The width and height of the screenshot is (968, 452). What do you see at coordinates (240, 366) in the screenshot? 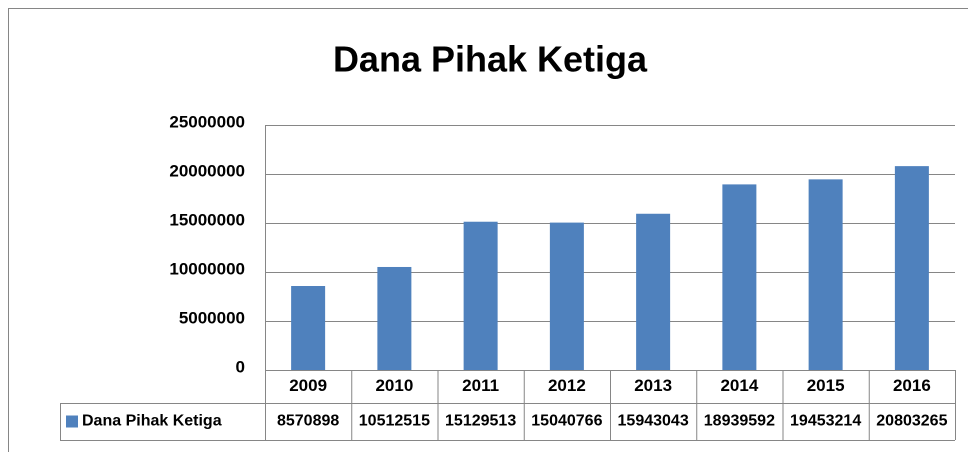
I see `y-tick-label: 0` at bounding box center [240, 366].